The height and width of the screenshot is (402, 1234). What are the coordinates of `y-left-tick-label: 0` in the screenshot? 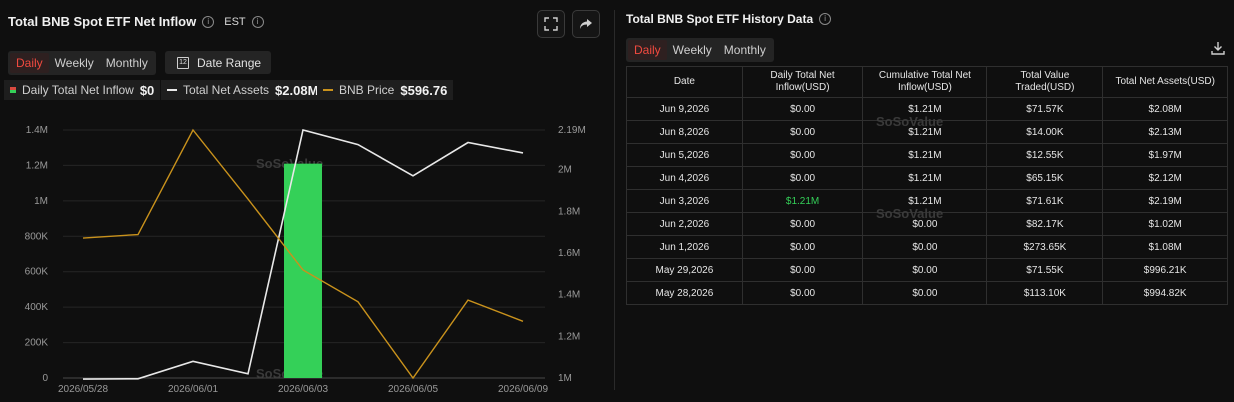 It's located at (45, 378).